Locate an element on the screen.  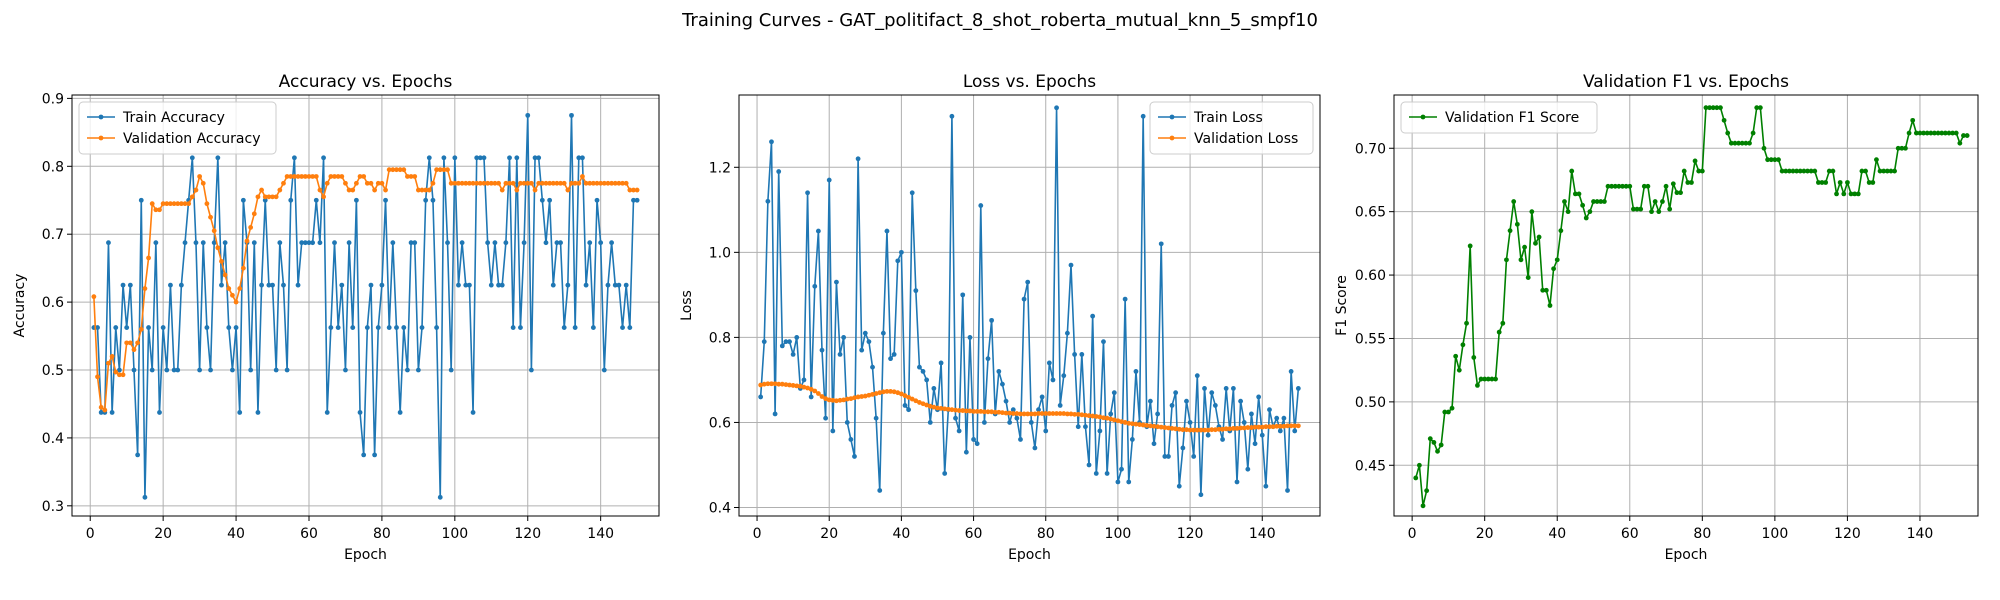
legend-swatch-marker is located at coordinates (101, 138).